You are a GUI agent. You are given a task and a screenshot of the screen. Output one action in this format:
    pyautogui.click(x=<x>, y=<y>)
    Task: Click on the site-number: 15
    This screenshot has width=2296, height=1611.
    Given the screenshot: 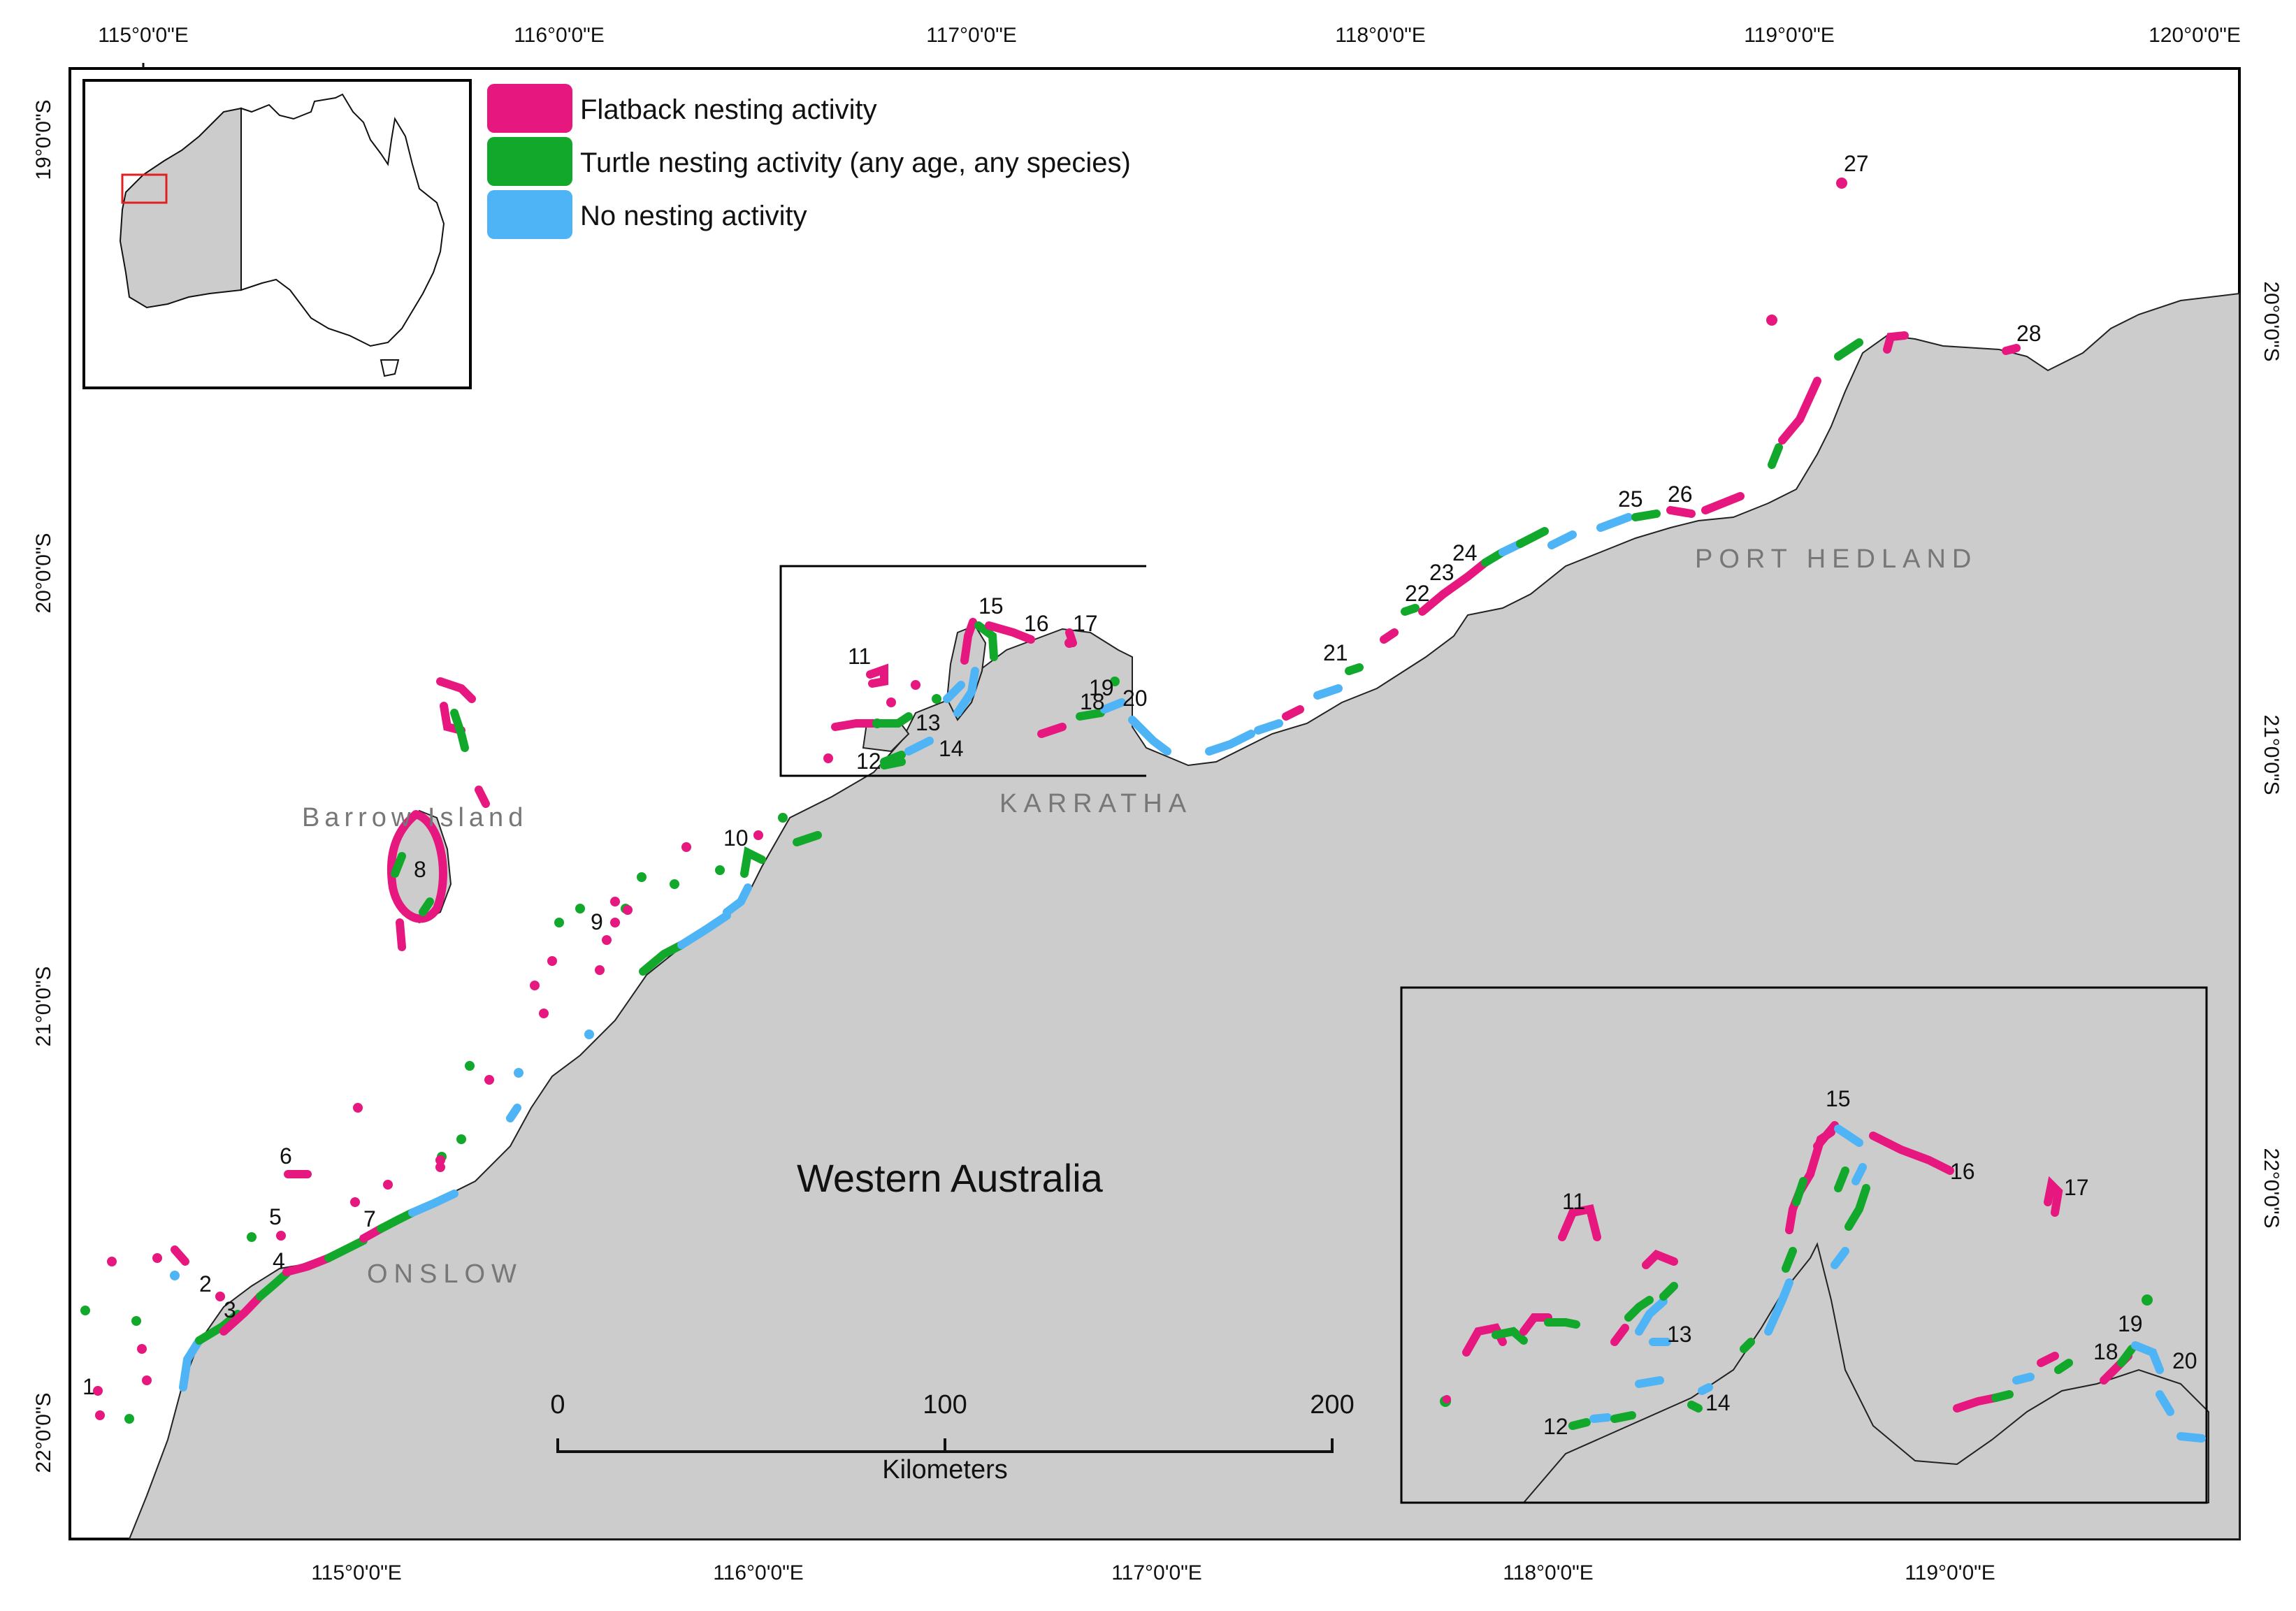 What is the action you would take?
    pyautogui.click(x=991, y=606)
    